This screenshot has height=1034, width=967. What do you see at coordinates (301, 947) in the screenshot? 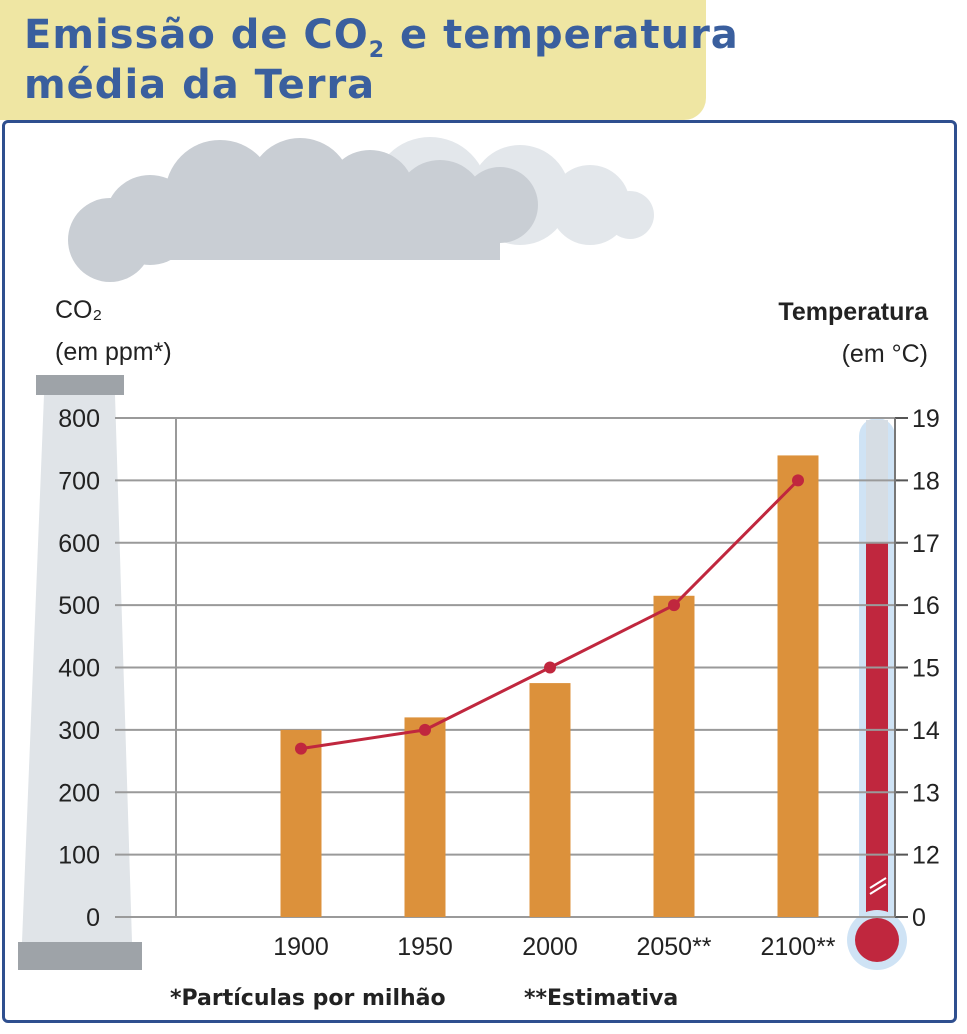
I see `x-tick-label: 1900` at bounding box center [301, 947].